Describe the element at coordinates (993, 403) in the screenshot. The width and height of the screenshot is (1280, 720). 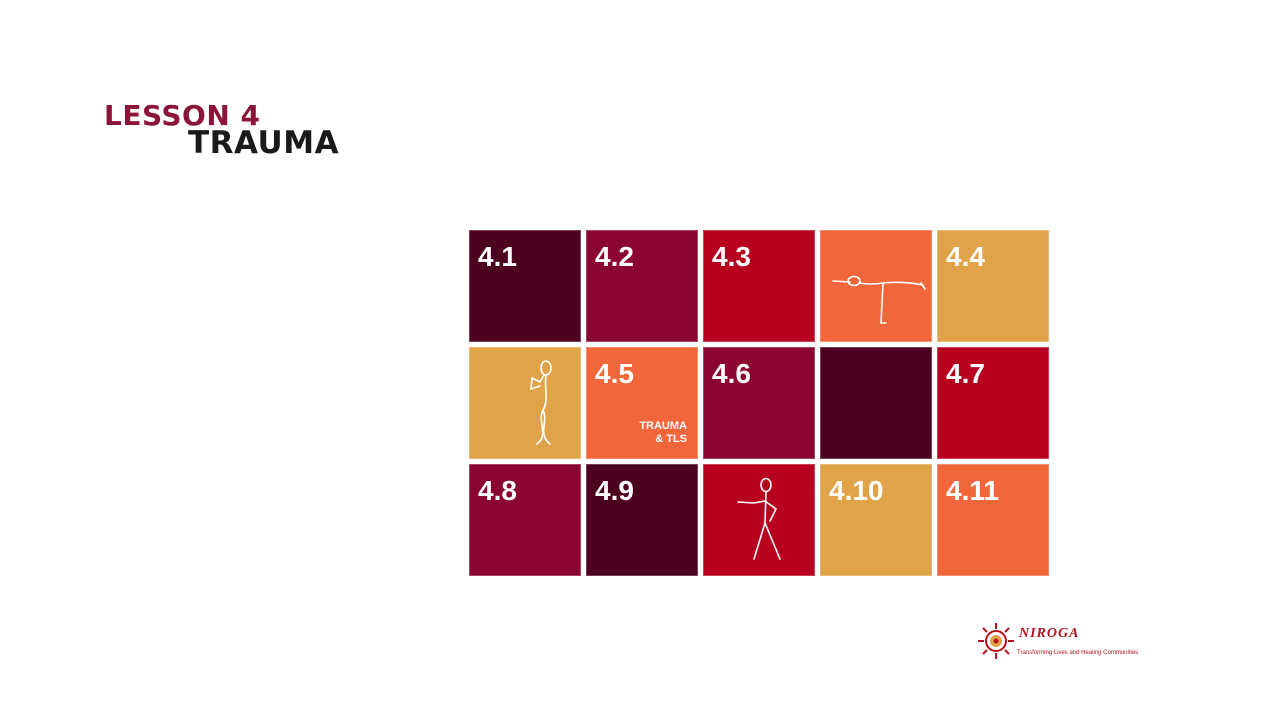
I see `tile-4-7: 4.7` at that location.